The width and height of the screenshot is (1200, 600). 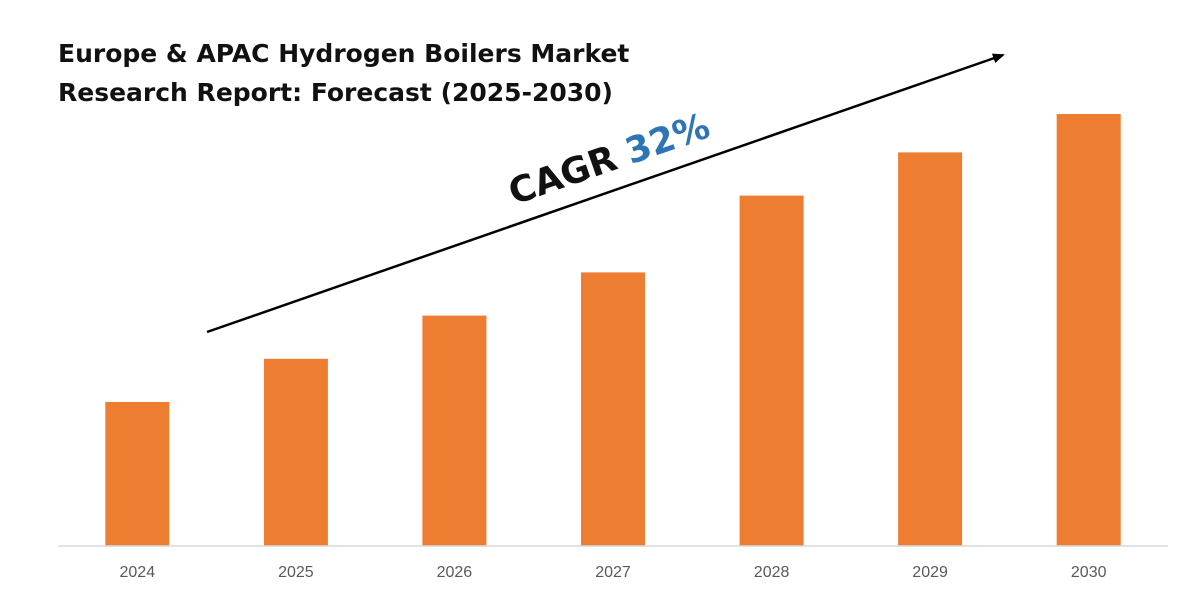 What do you see at coordinates (1088, 330) in the screenshot?
I see `bar-2030` at bounding box center [1088, 330].